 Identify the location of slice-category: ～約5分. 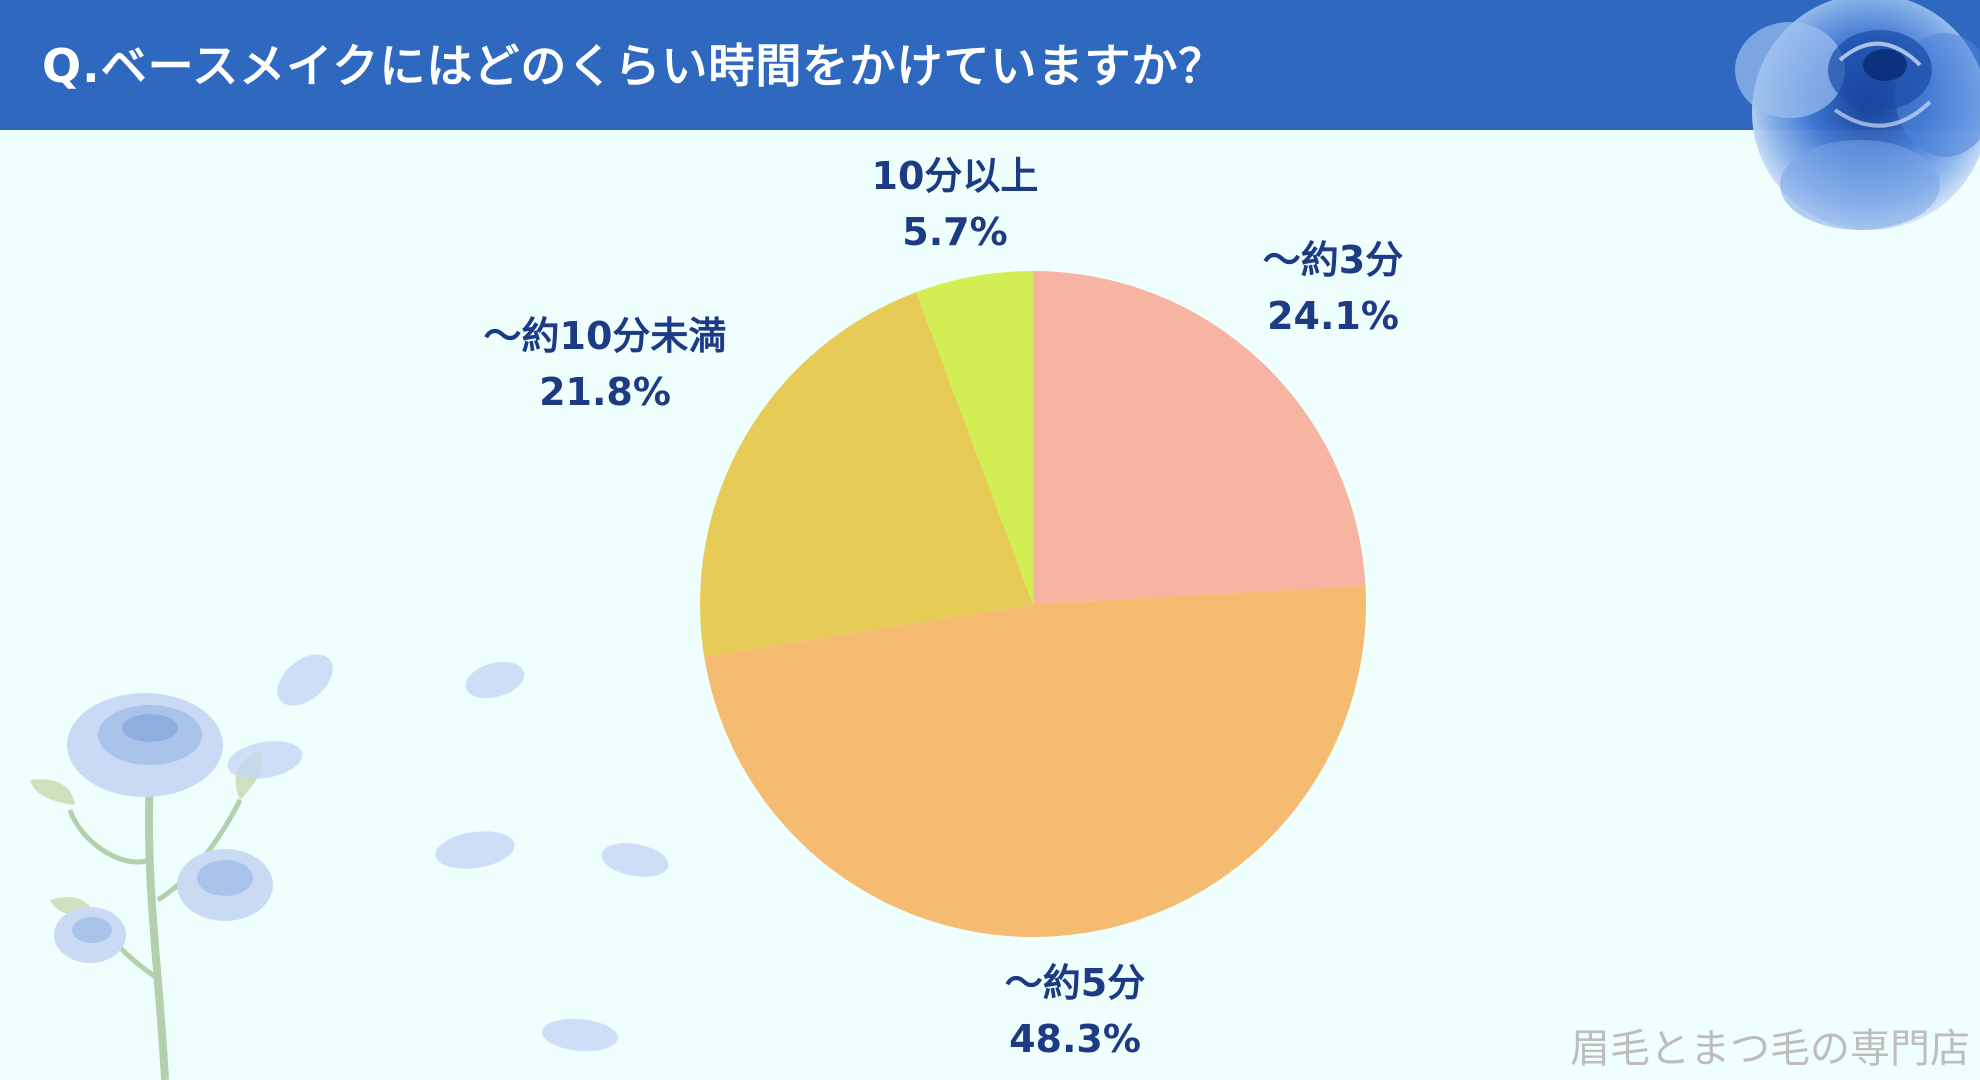
(1075, 983).